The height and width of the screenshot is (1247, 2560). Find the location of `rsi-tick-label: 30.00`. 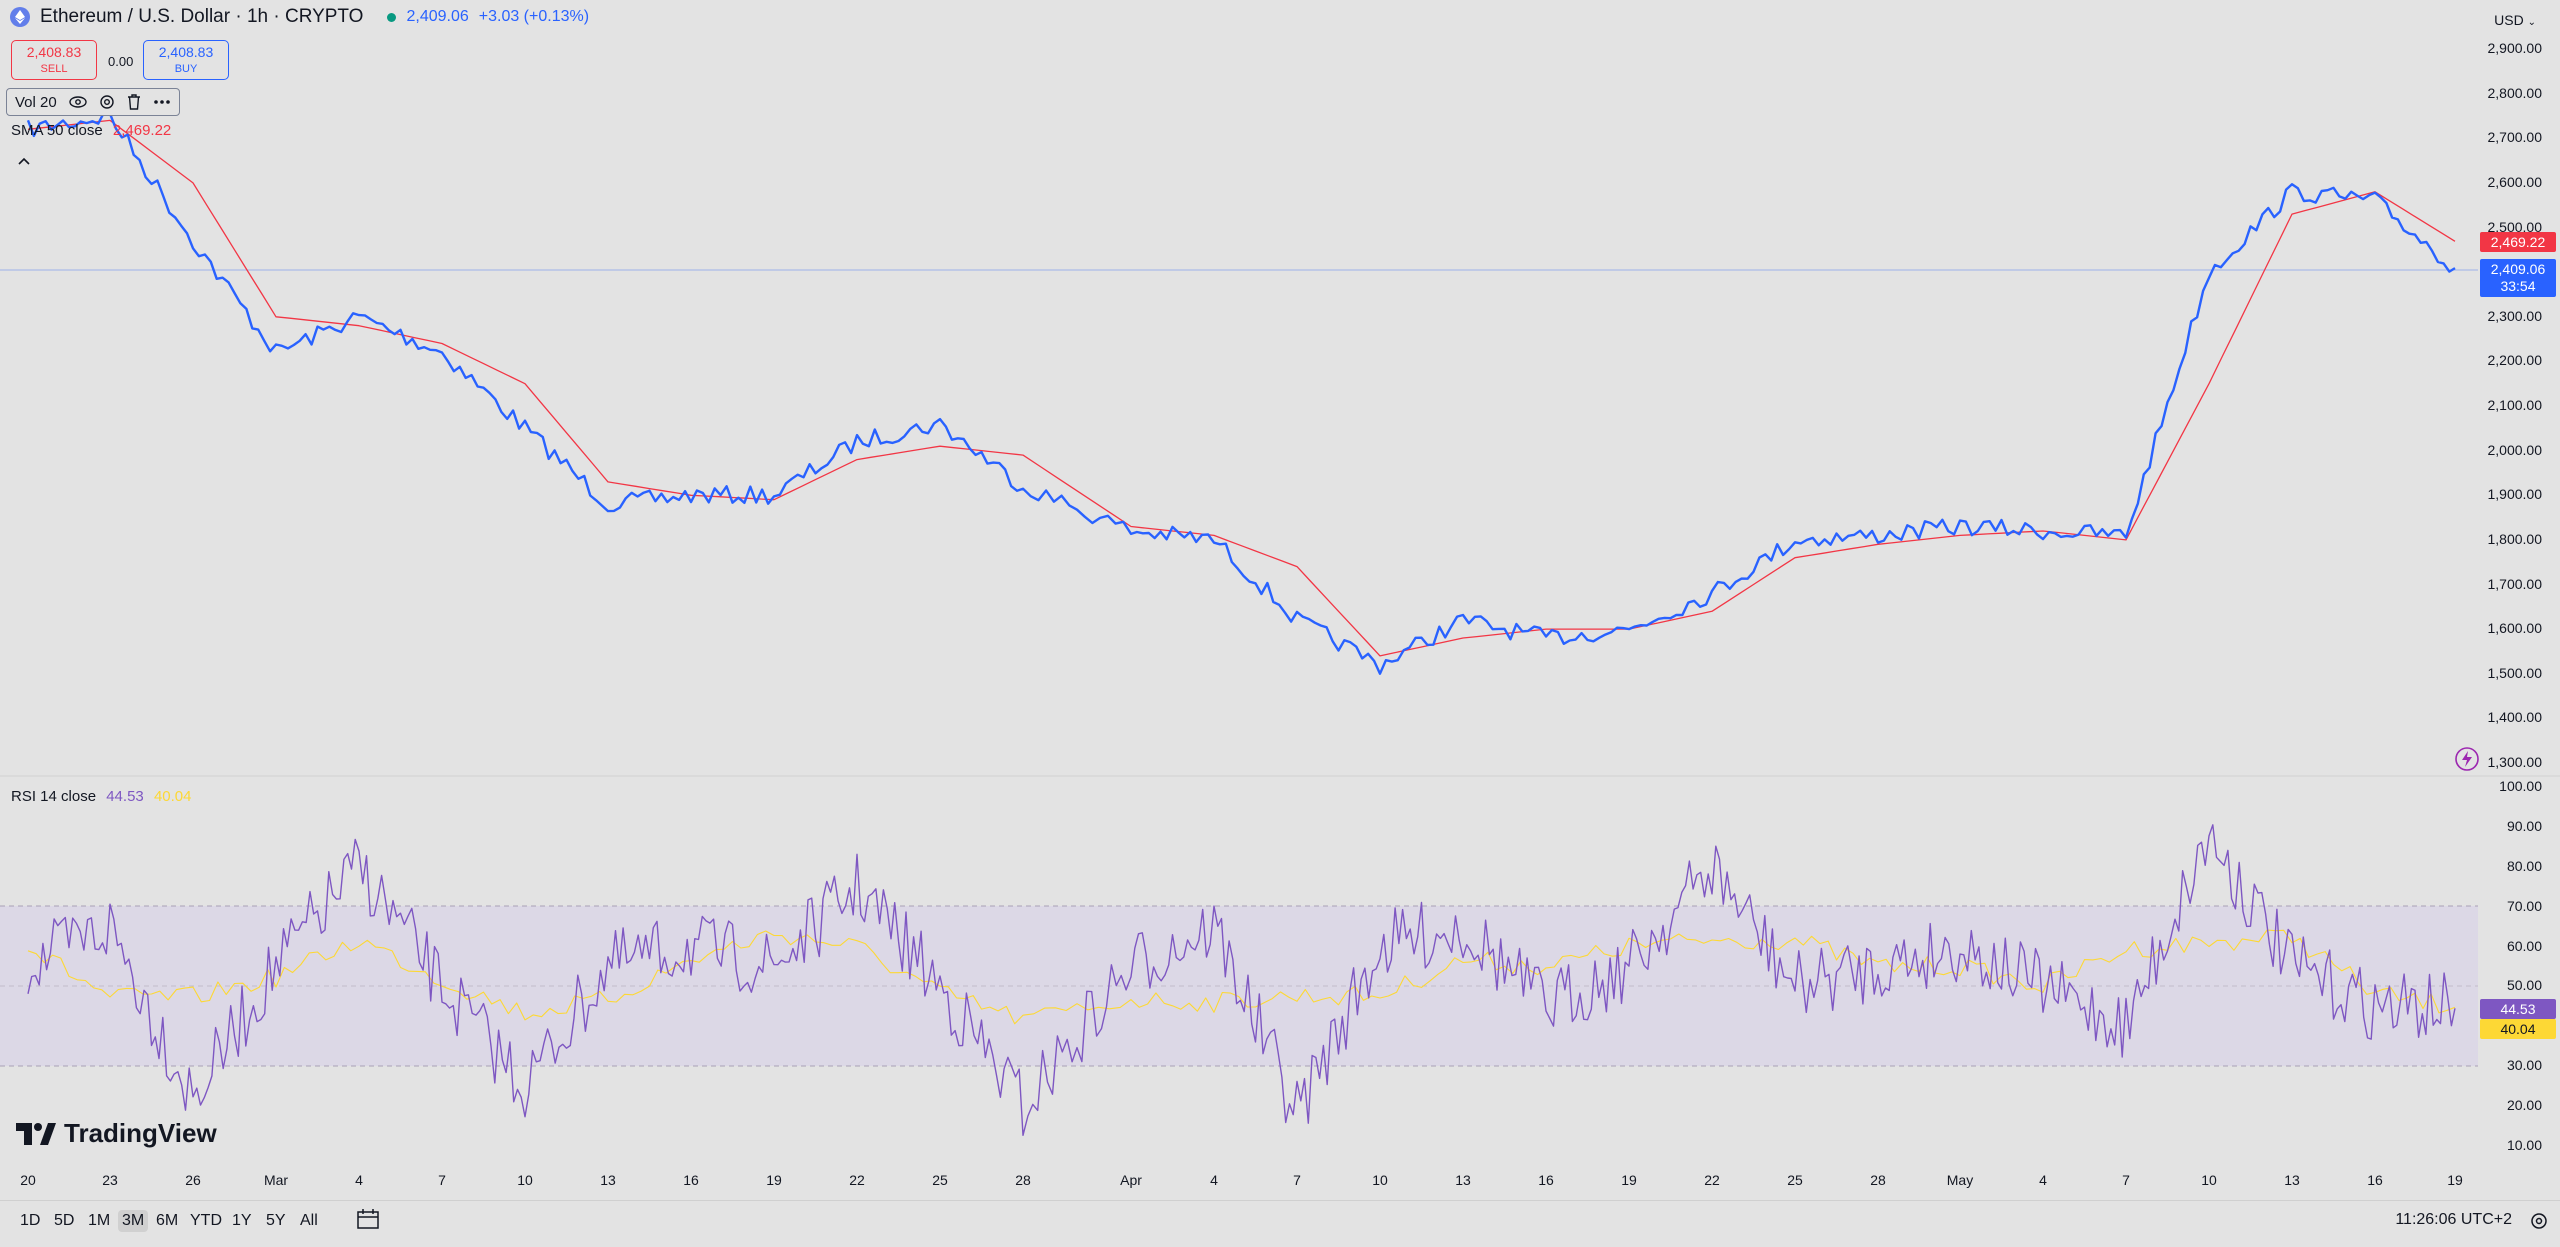

rsi-tick-label: 30.00 is located at coordinates (2524, 1065).